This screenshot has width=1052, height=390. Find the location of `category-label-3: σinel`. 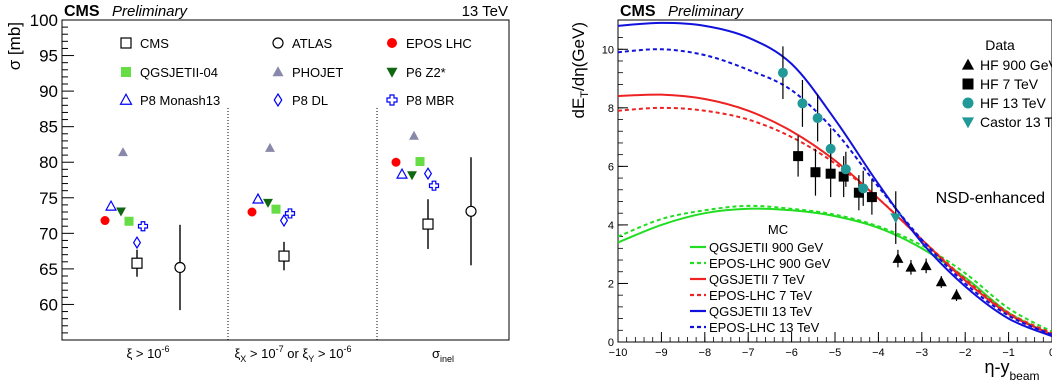

category-label-3: σinel is located at coordinates (443, 355).